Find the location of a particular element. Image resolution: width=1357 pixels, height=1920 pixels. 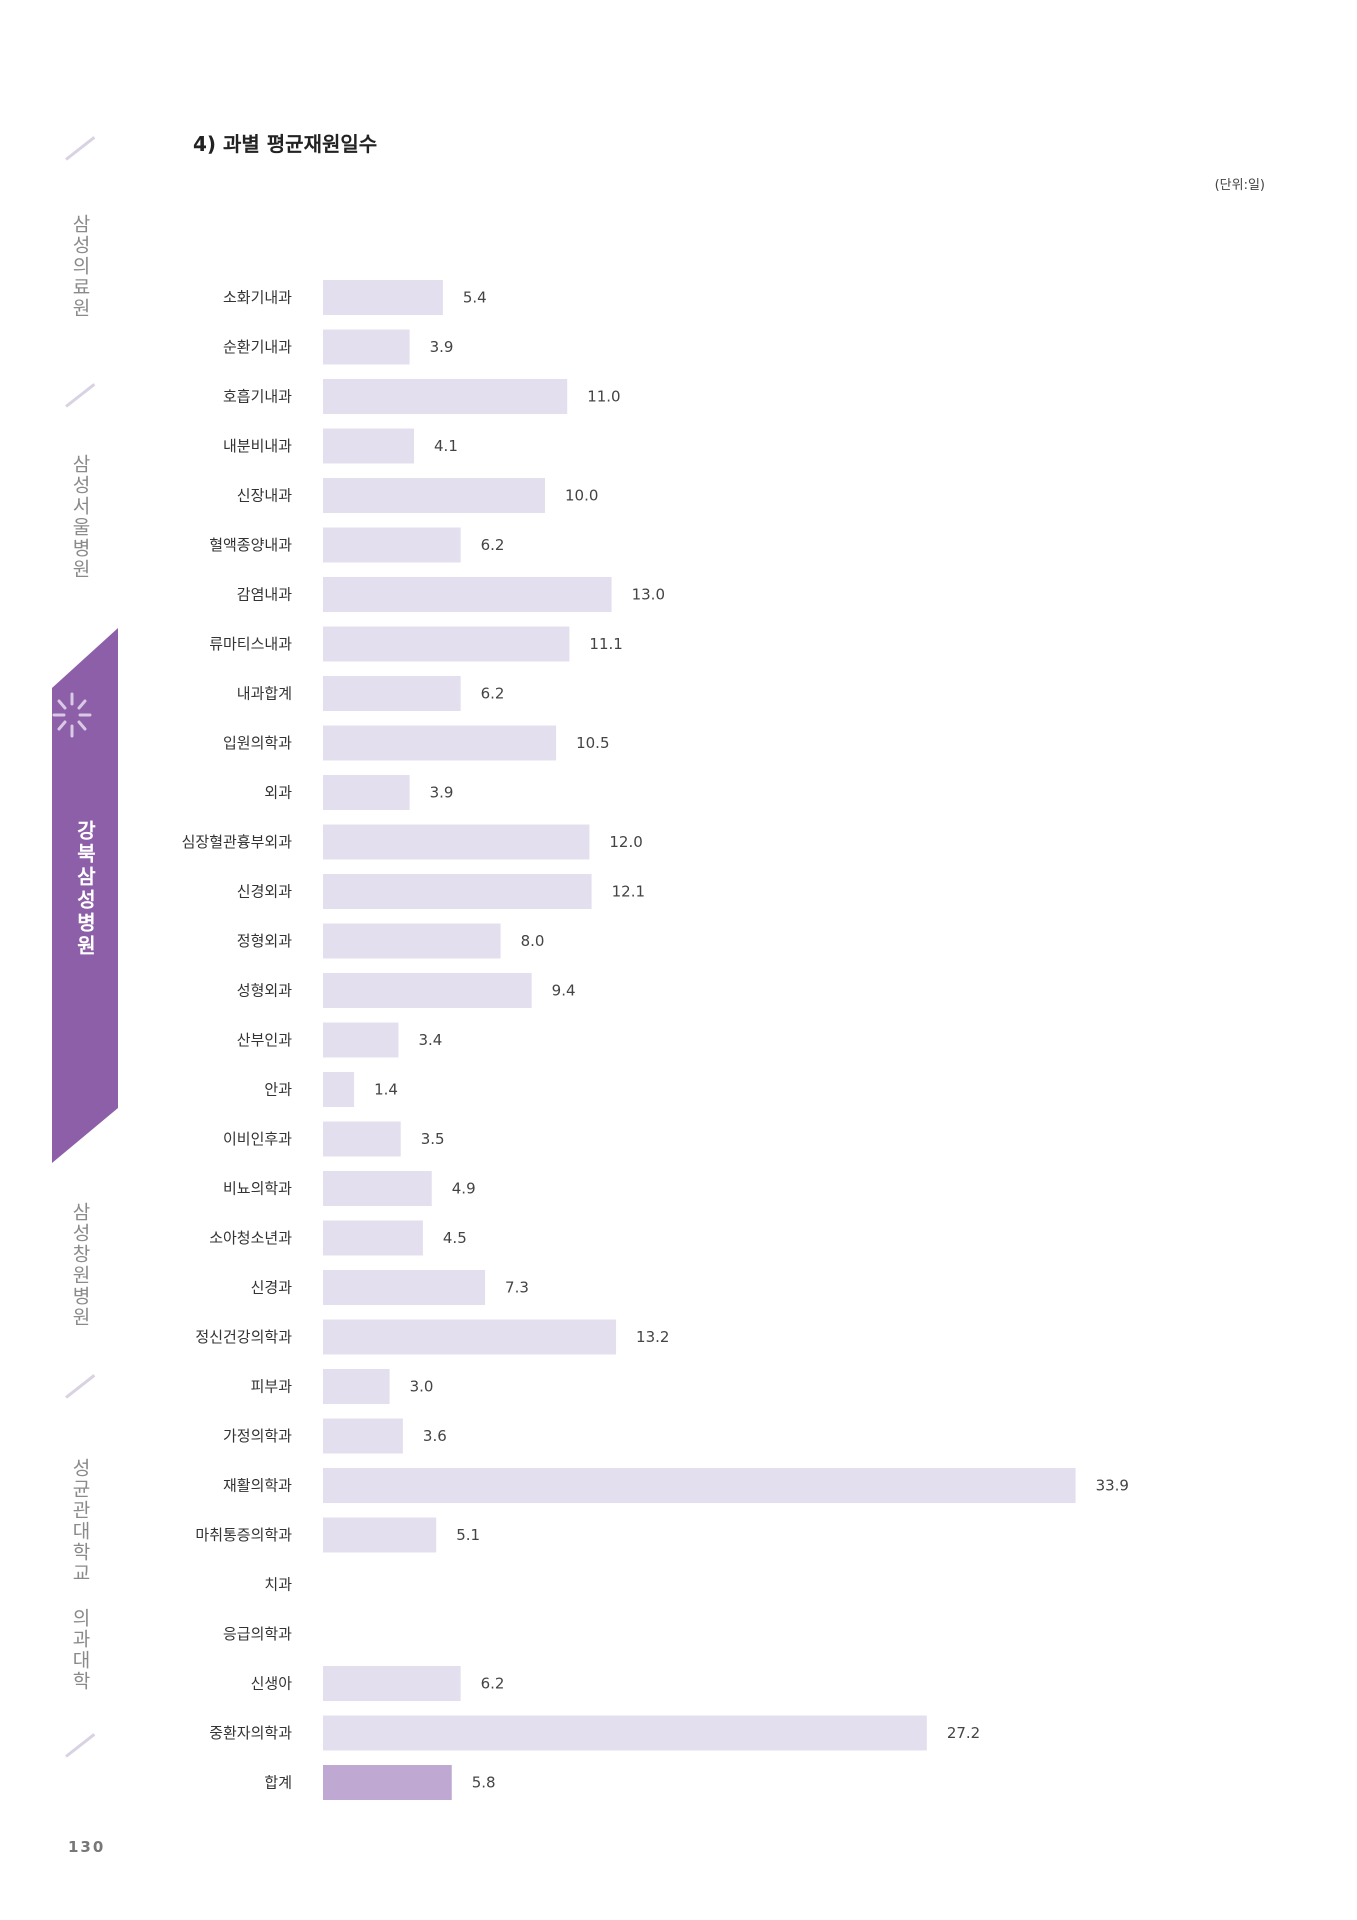

data-label: 13.0 is located at coordinates (648, 595).